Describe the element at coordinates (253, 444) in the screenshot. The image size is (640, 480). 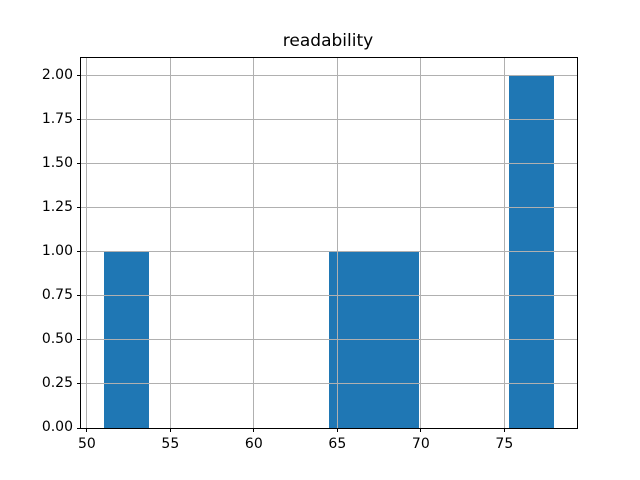
I see `x-tick-label: 60` at that location.